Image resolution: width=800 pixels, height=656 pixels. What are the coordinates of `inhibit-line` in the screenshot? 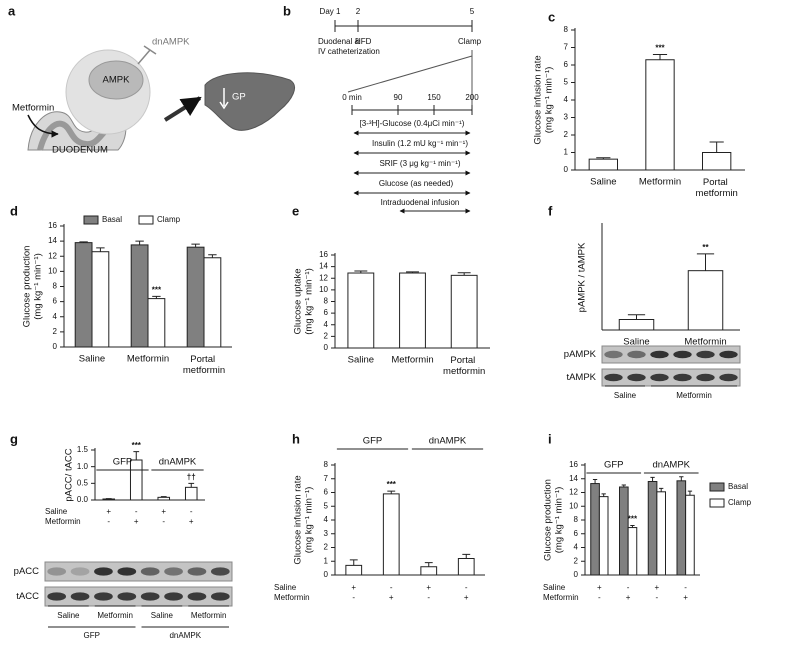 It's located at (144, 57).